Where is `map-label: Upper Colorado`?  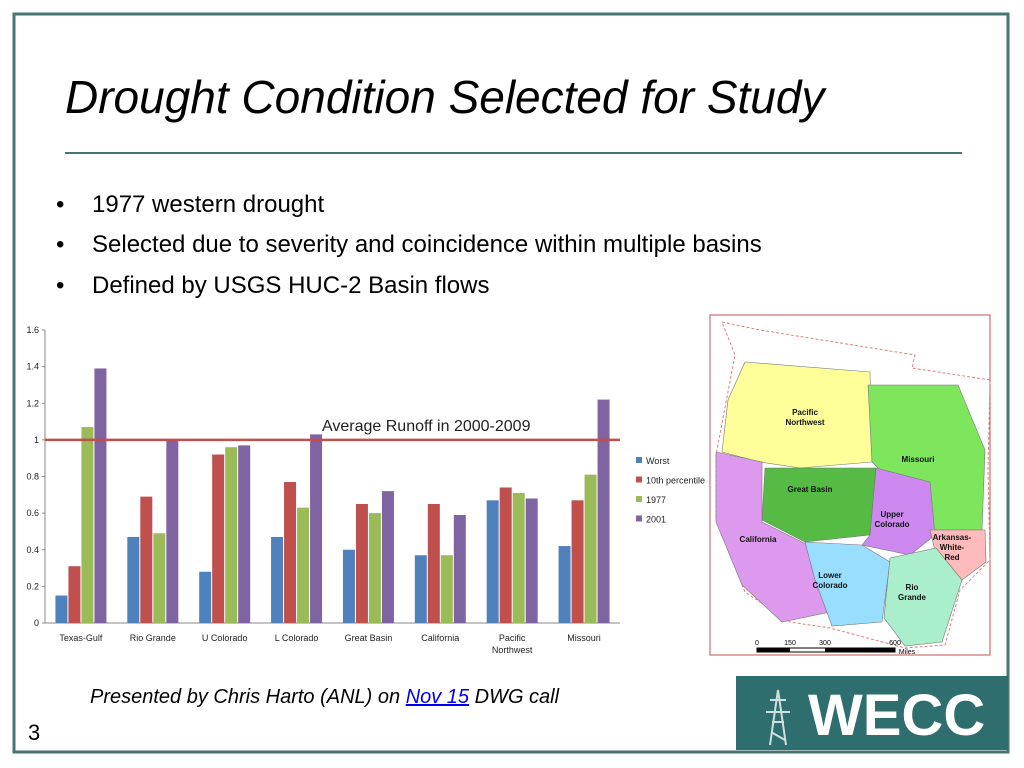 map-label: Upper Colorado is located at coordinates (891, 519).